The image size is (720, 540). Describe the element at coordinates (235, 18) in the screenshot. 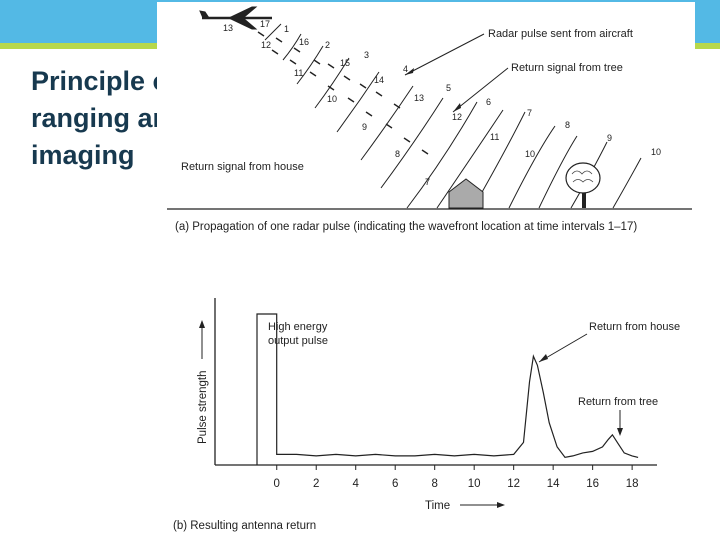

I see `airplane-icon` at that location.